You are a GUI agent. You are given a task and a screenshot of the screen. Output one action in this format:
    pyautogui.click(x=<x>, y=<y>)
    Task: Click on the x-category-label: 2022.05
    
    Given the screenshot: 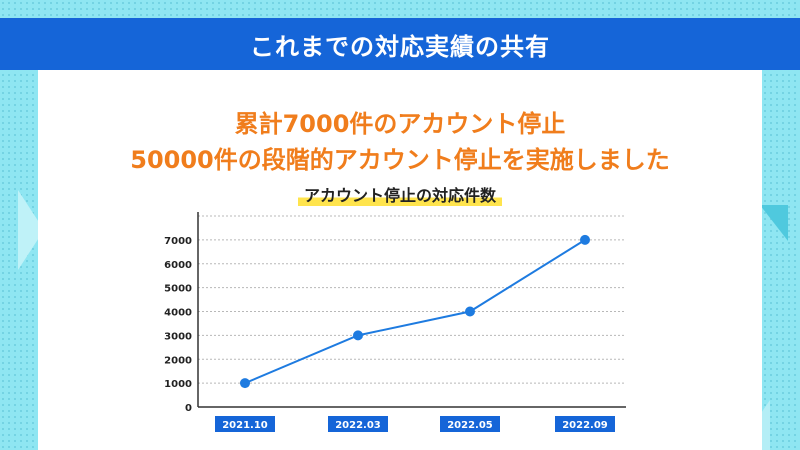 What is the action you would take?
    pyautogui.click(x=470, y=424)
    